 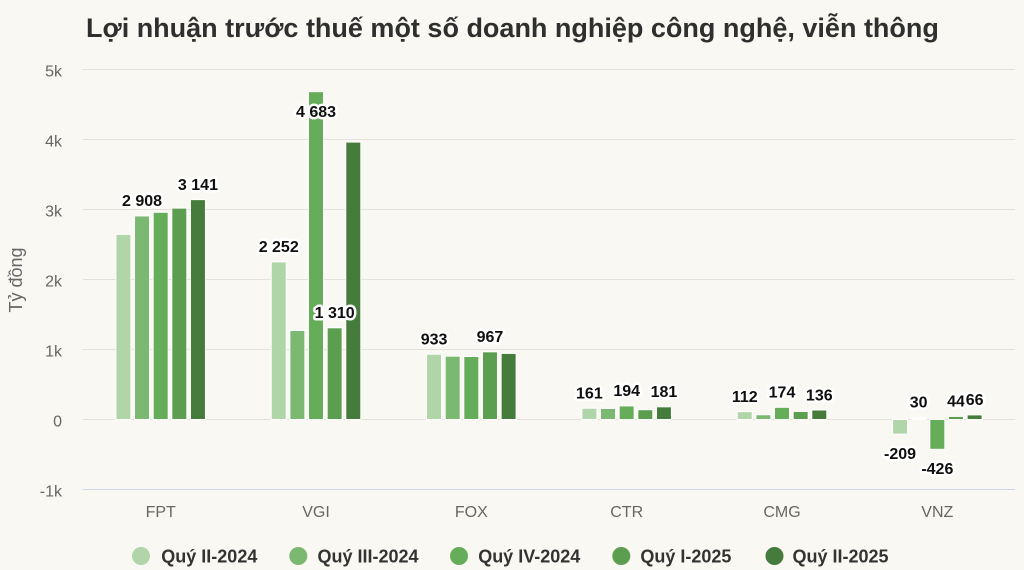 What do you see at coordinates (161, 512) in the screenshot?
I see `svg-text: FPT` at bounding box center [161, 512].